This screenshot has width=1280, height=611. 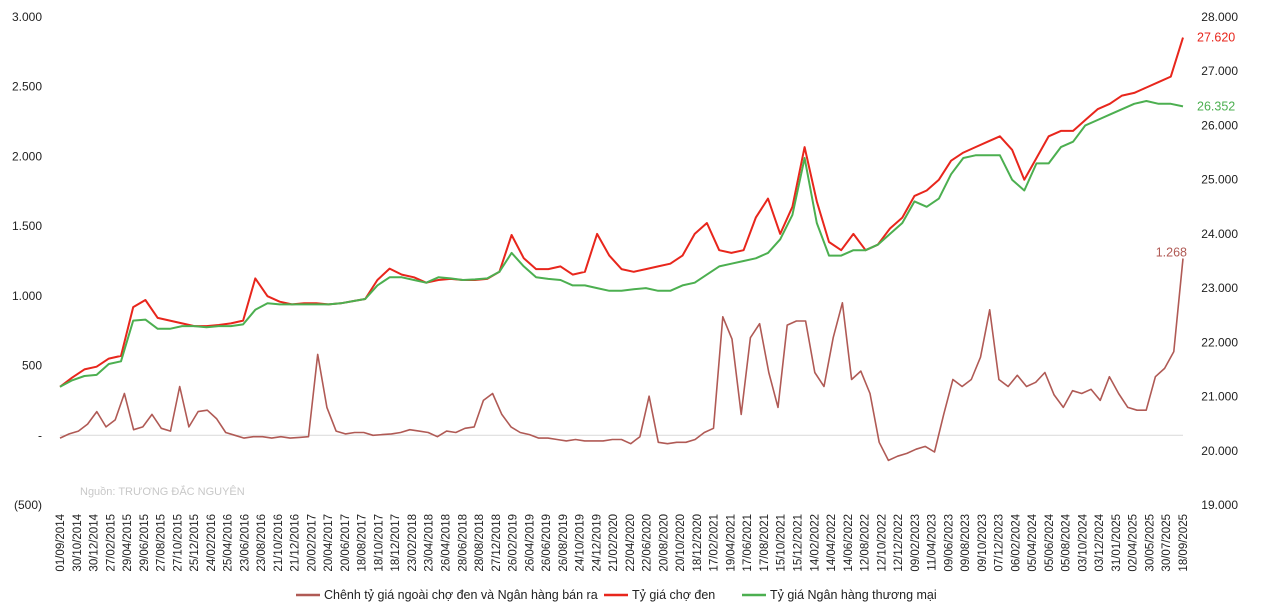 What do you see at coordinates (882, 543) in the screenshot?
I see `x-tick-label: 12/10/2022` at bounding box center [882, 543].